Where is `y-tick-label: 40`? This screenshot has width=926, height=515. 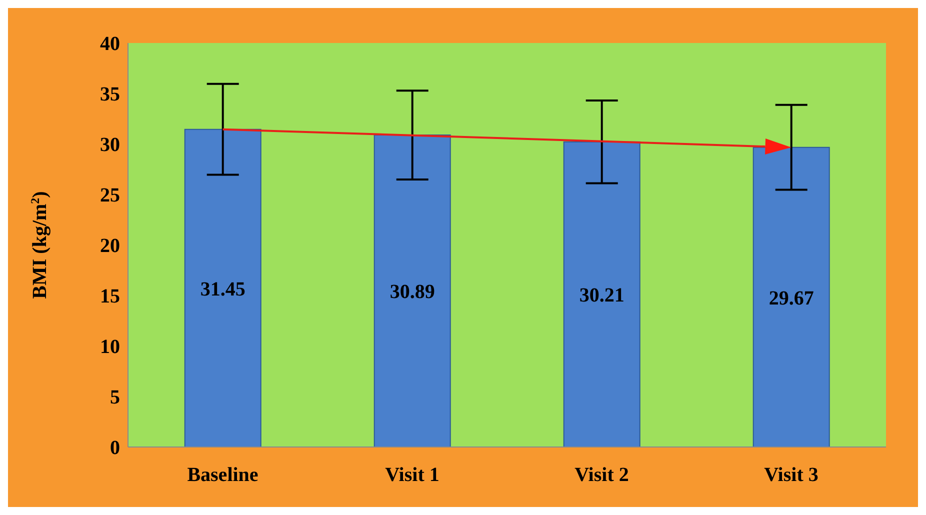
y-tick-label: 40 is located at coordinates (110, 44).